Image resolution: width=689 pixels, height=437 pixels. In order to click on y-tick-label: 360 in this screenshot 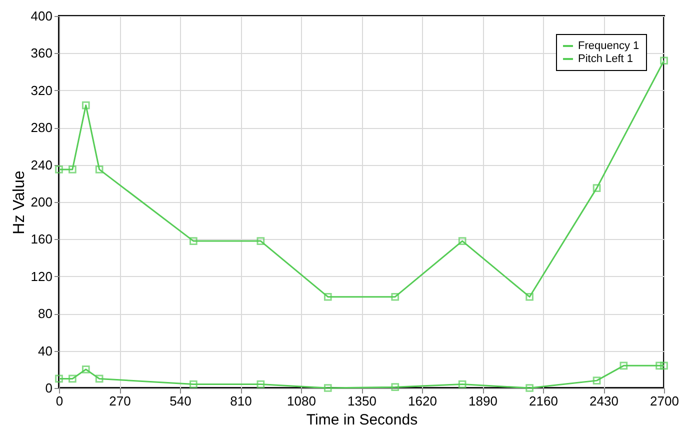, I will do `click(41, 53)`.